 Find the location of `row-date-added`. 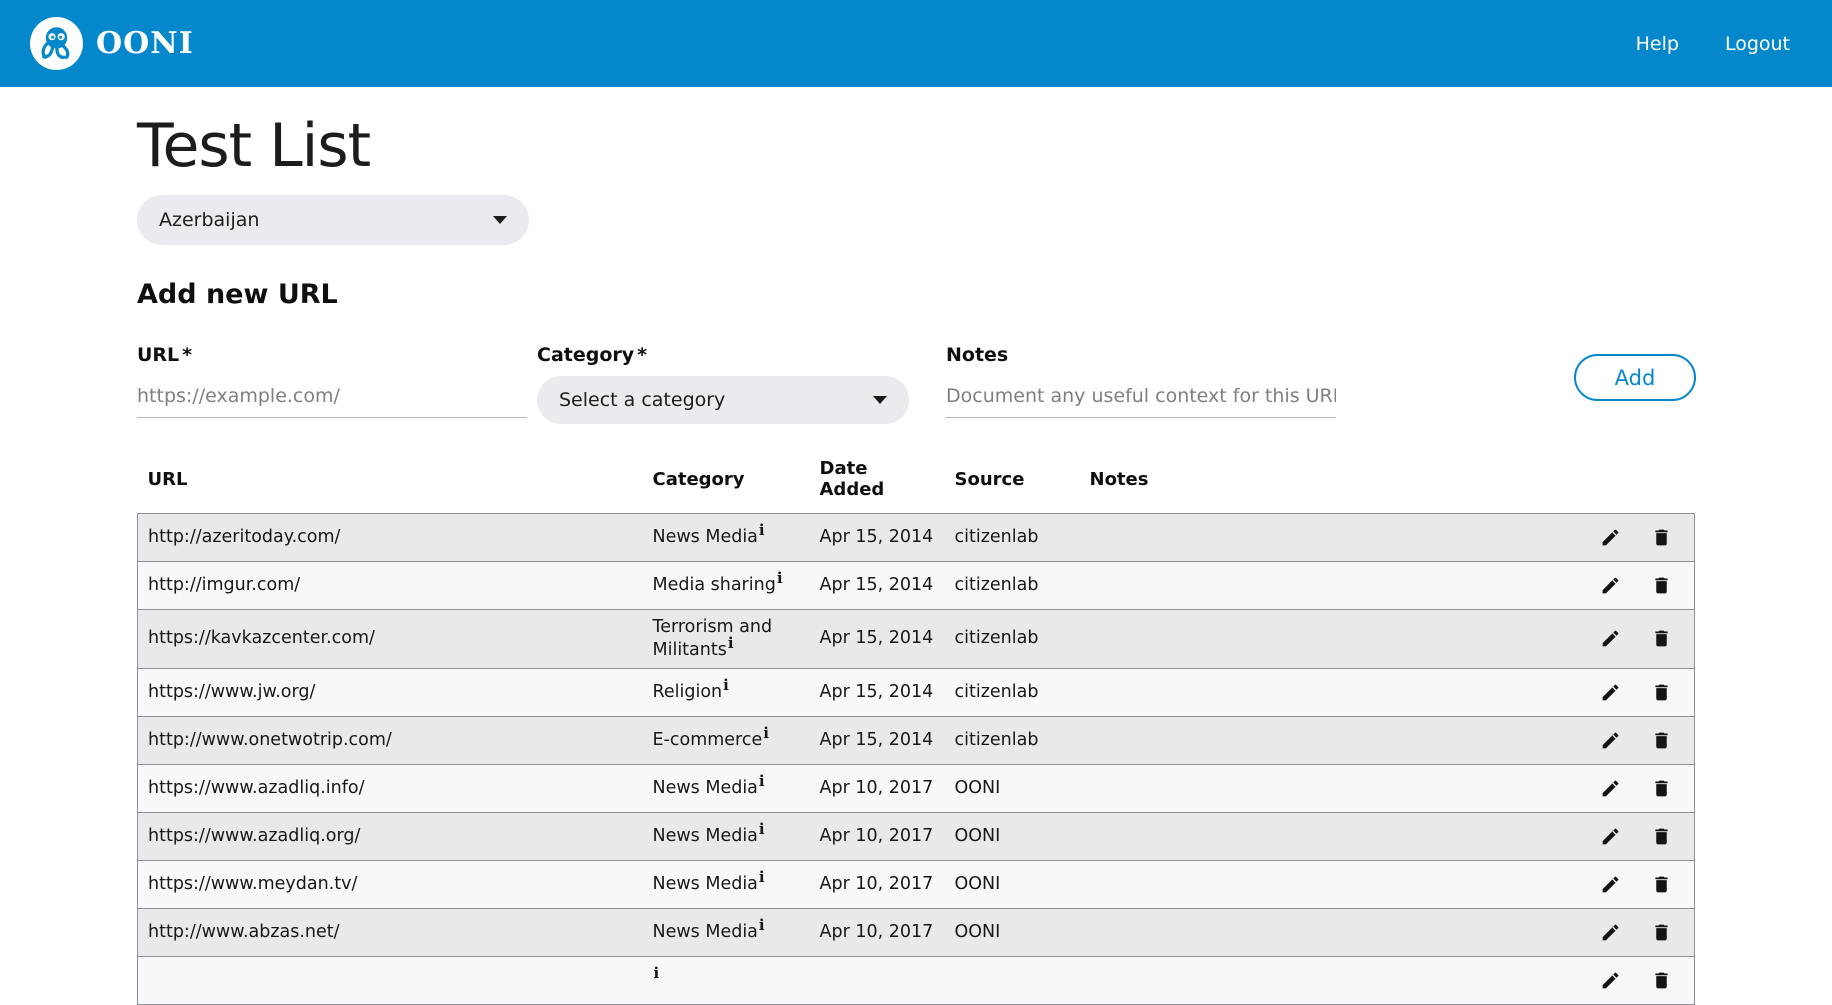

row-date-added is located at coordinates (877, 980).